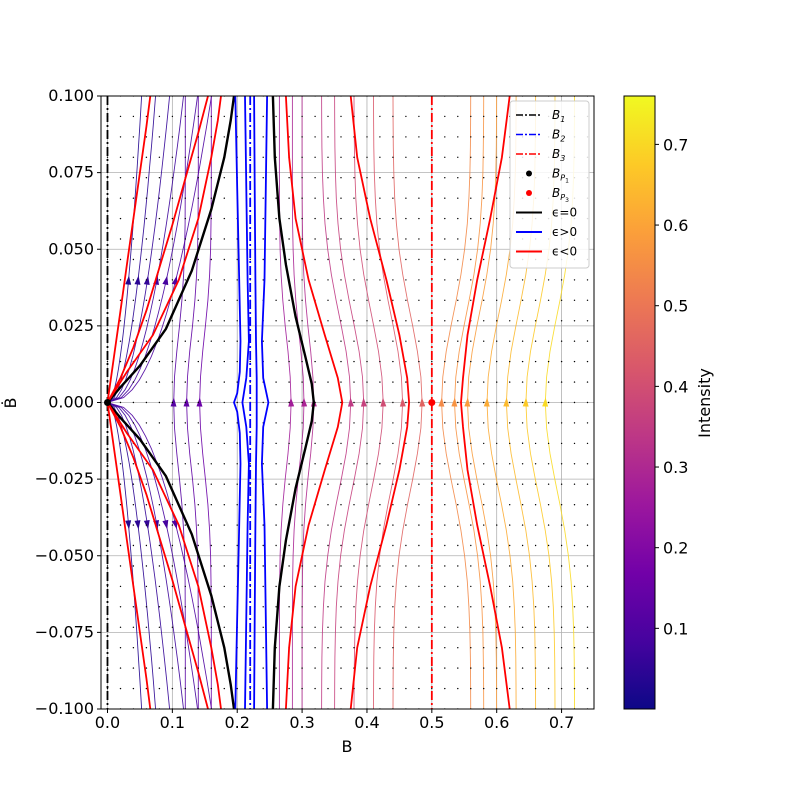  What do you see at coordinates (549, 184) in the screenshot?
I see `legend-box` at bounding box center [549, 184].